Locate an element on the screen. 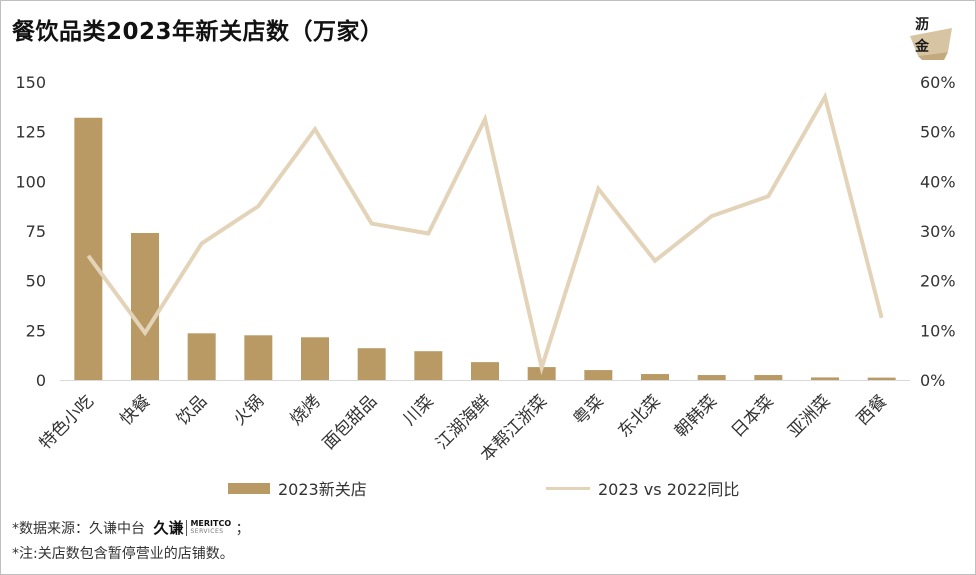  y-right-tick-label: 0% is located at coordinates (932, 380).